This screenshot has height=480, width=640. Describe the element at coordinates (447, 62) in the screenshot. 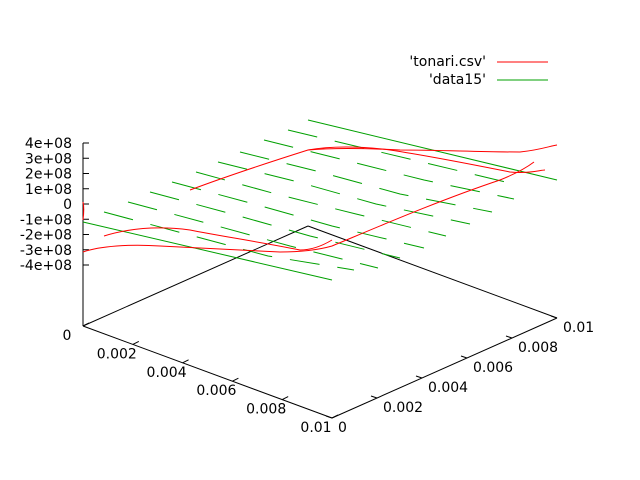

I see `legend-label-tonari: 'tonari.csv'` at that location.